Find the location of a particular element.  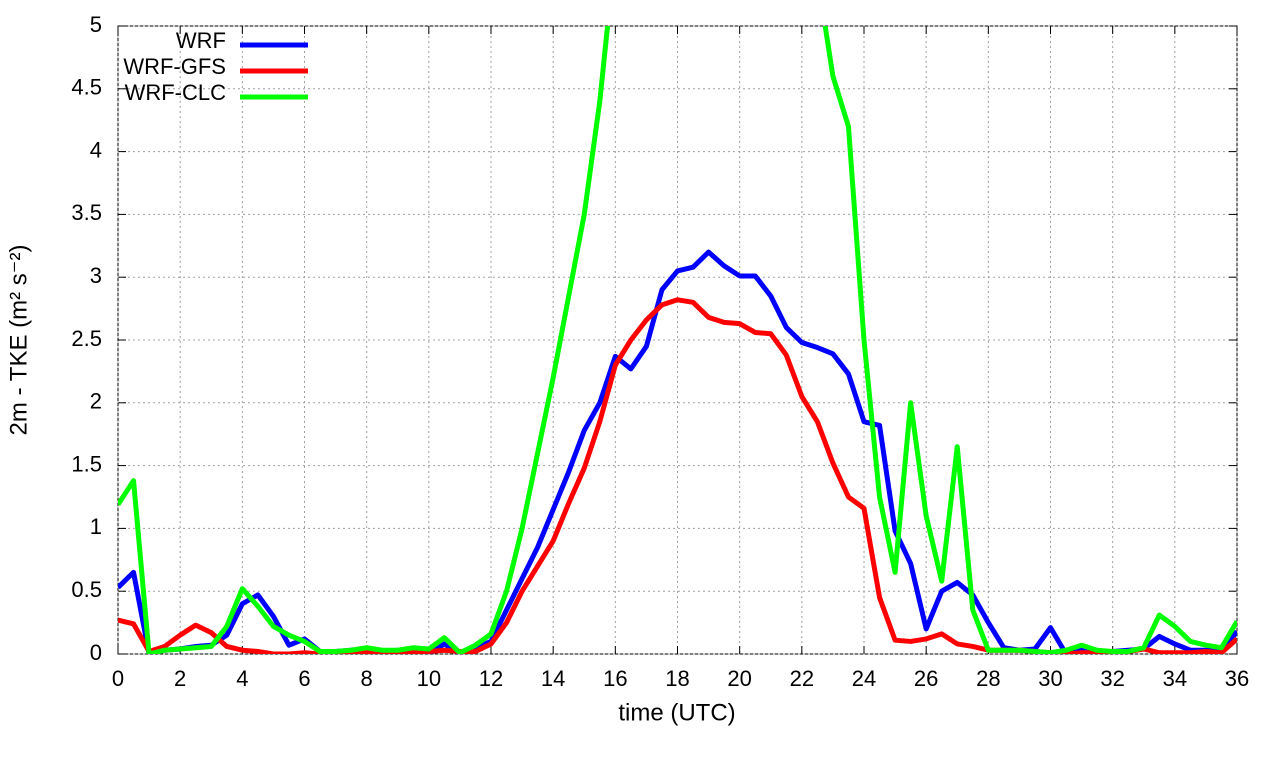

x-axis-label: time (UTC) is located at coordinates (676, 712).